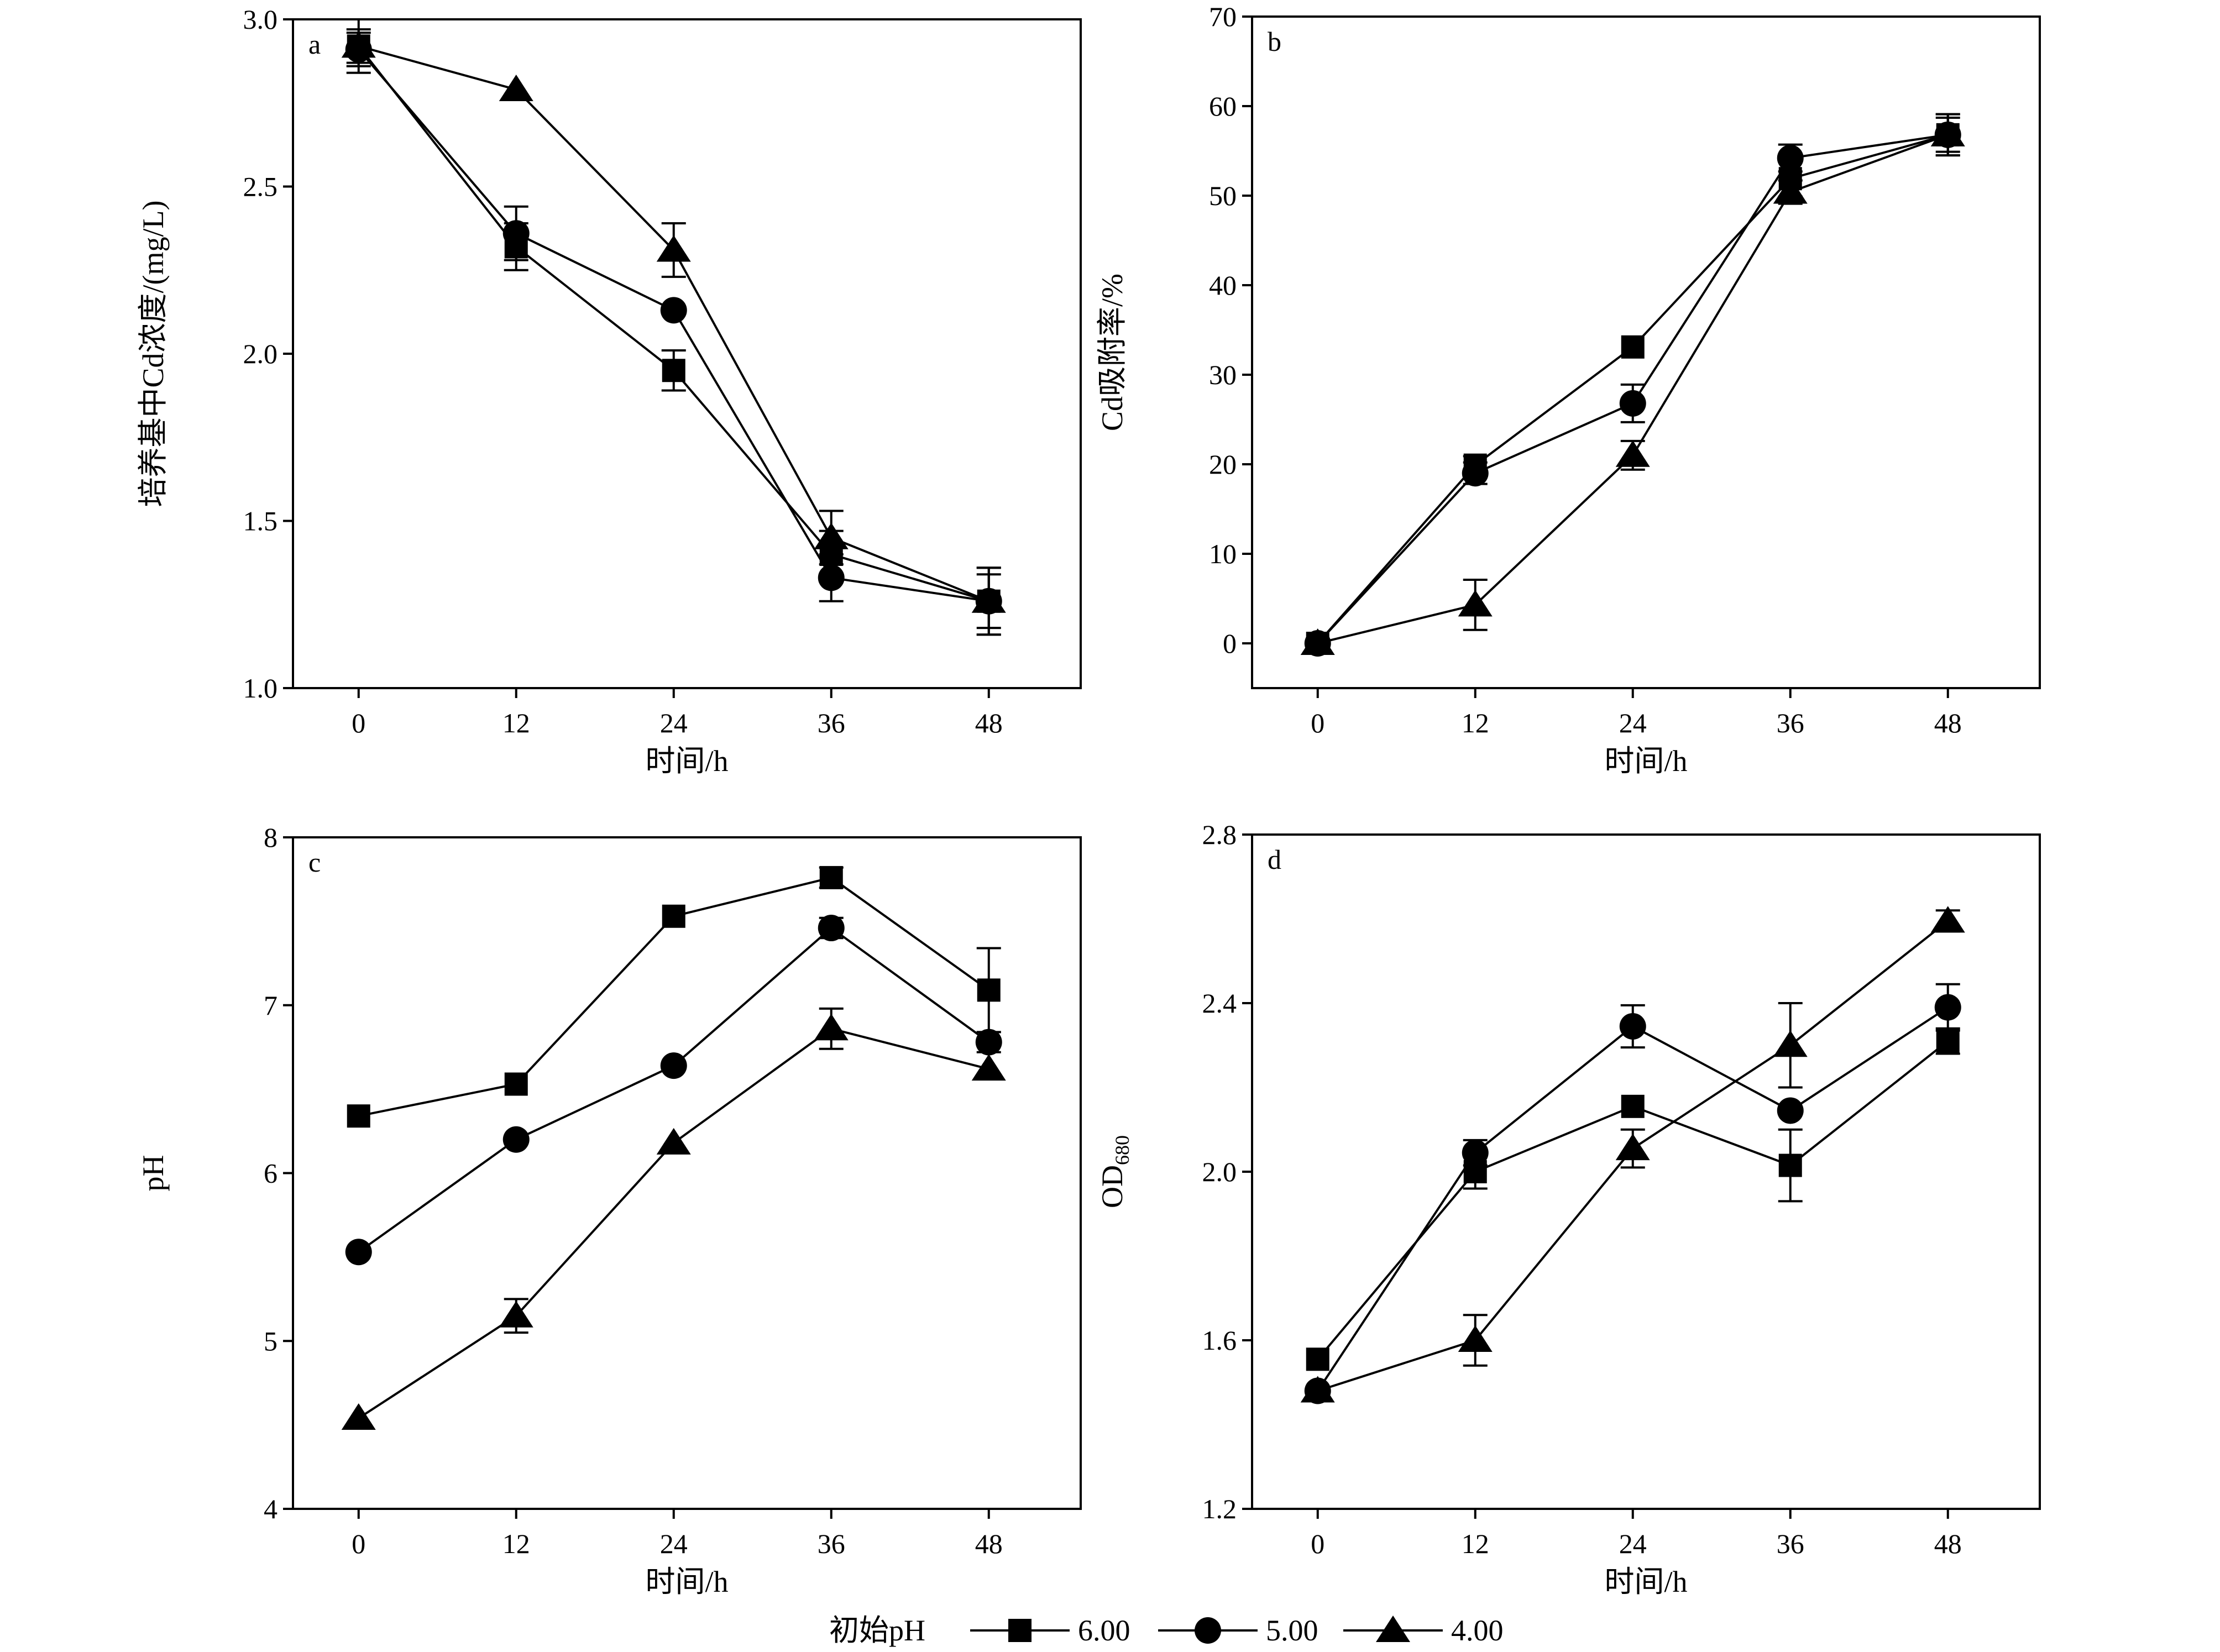  What do you see at coordinates (1292, 1630) in the screenshot?
I see `legend-label: 5.00` at bounding box center [1292, 1630].